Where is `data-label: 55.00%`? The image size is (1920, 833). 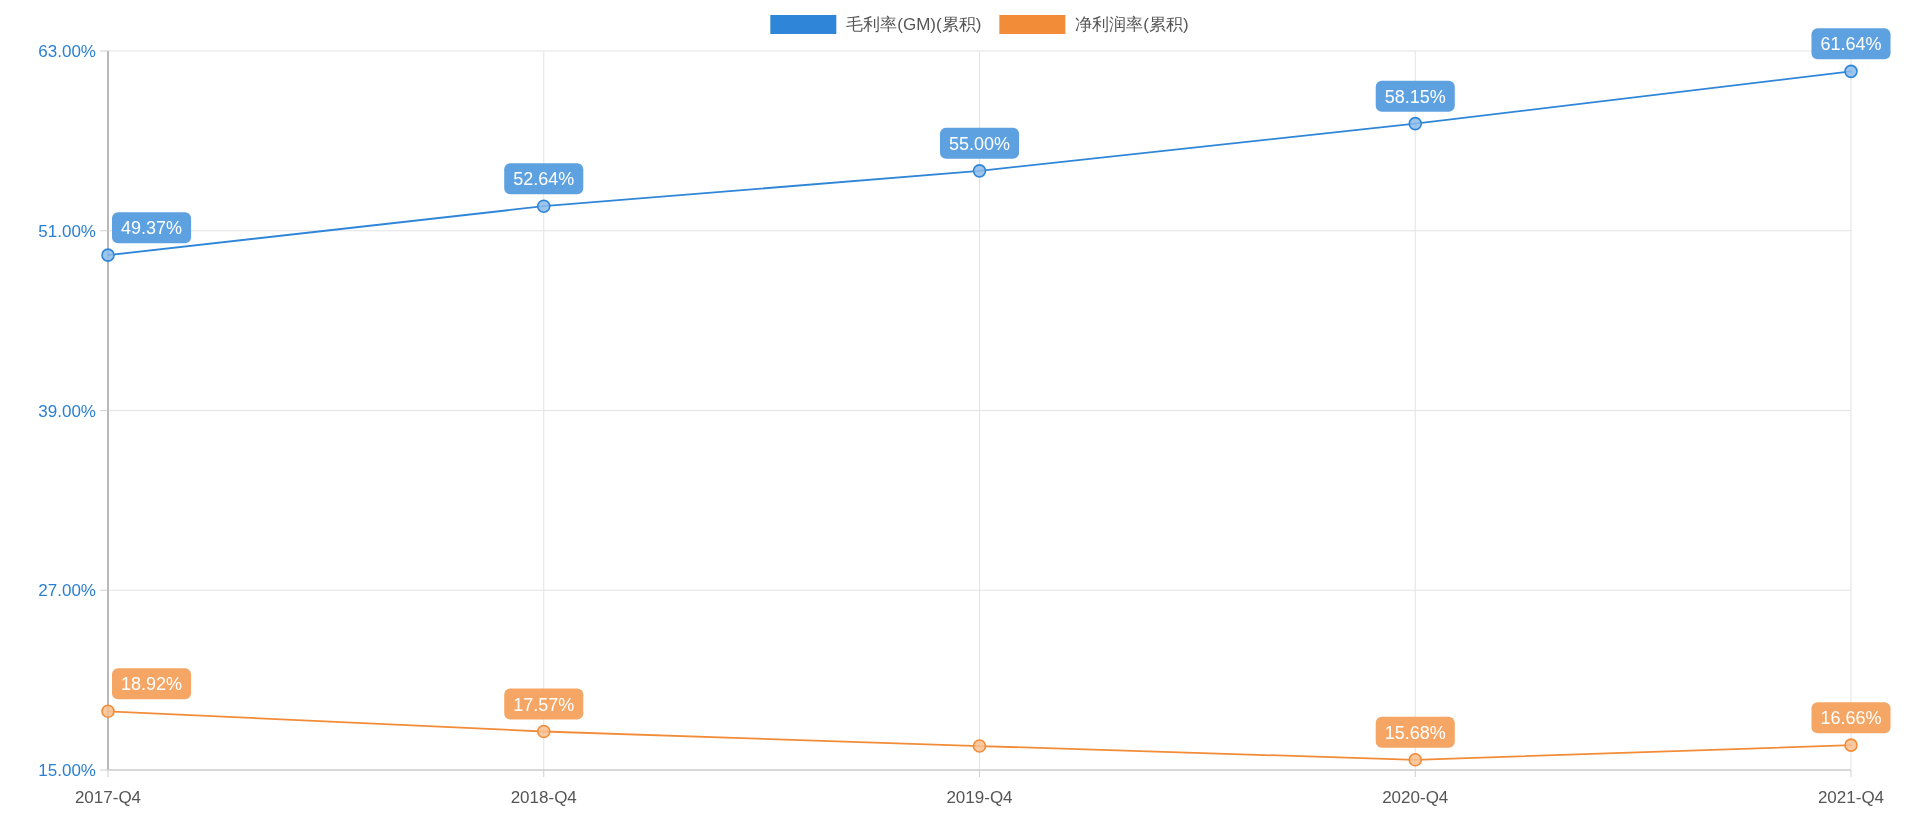
data-label: 55.00% is located at coordinates (979, 143).